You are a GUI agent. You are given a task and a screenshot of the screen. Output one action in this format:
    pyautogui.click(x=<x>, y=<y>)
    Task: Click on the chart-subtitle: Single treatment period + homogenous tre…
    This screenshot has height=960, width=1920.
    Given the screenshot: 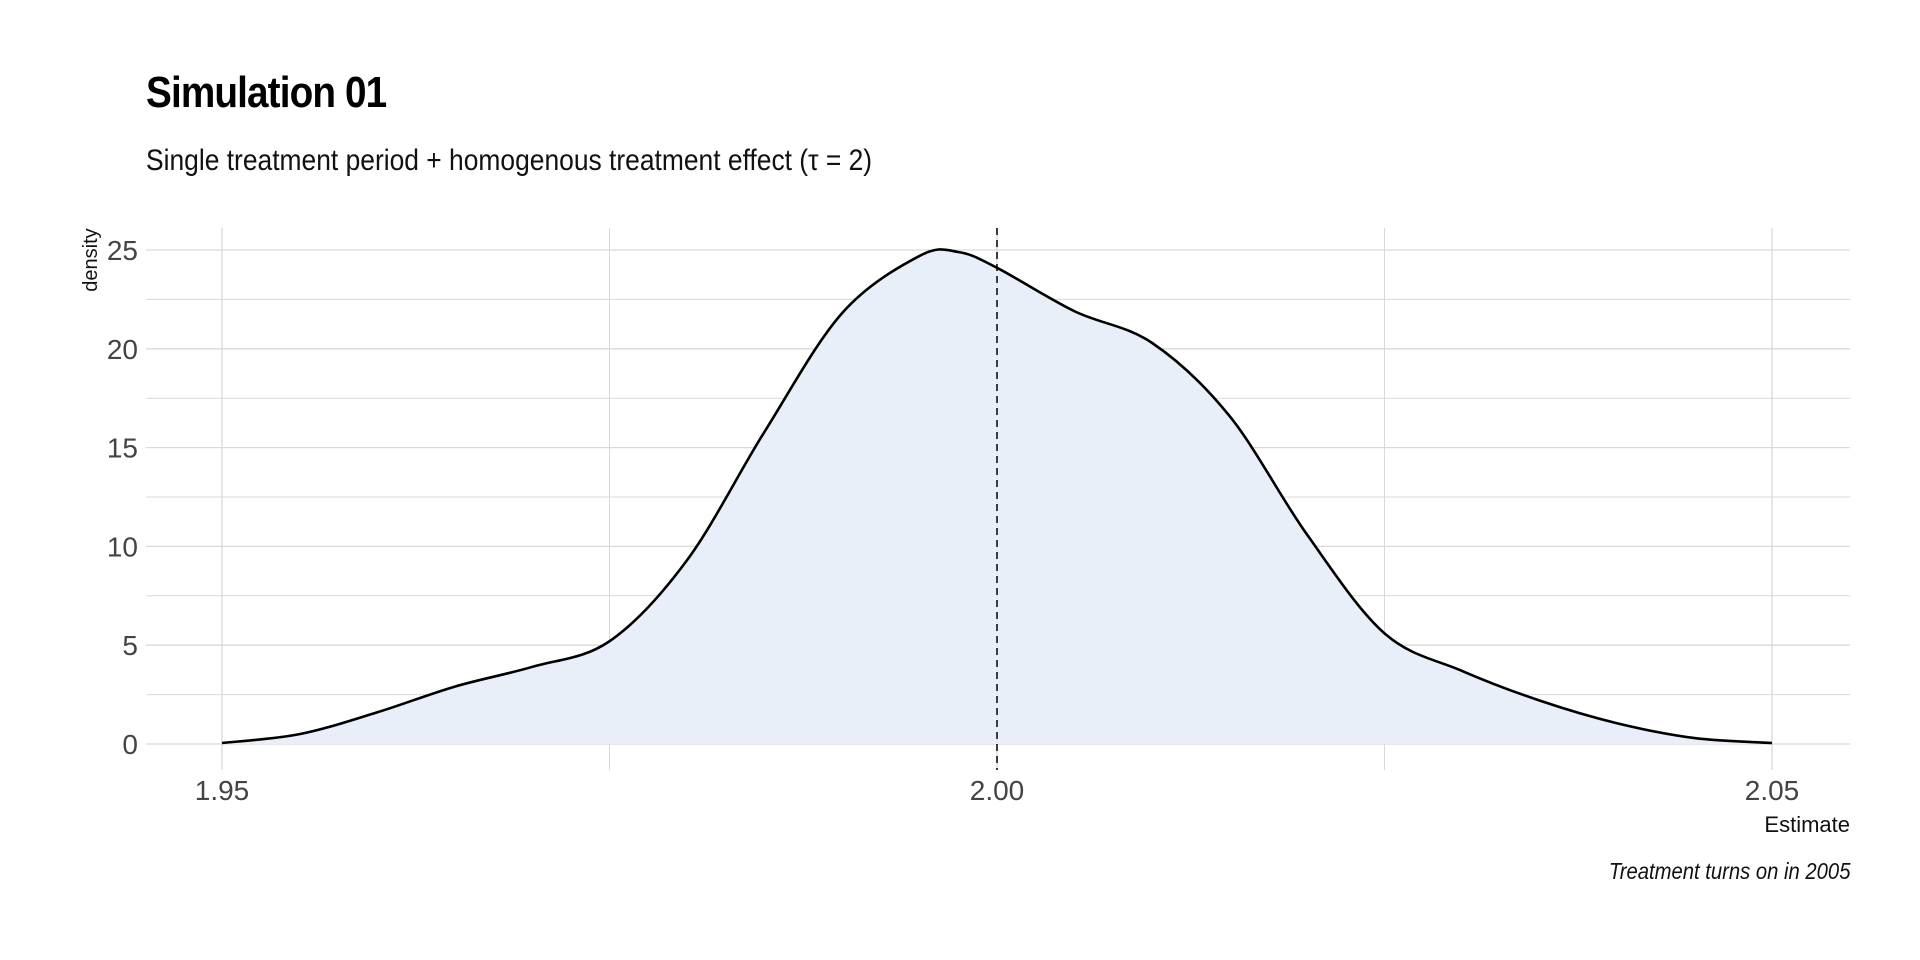 What is the action you would take?
    pyautogui.click(x=509, y=160)
    